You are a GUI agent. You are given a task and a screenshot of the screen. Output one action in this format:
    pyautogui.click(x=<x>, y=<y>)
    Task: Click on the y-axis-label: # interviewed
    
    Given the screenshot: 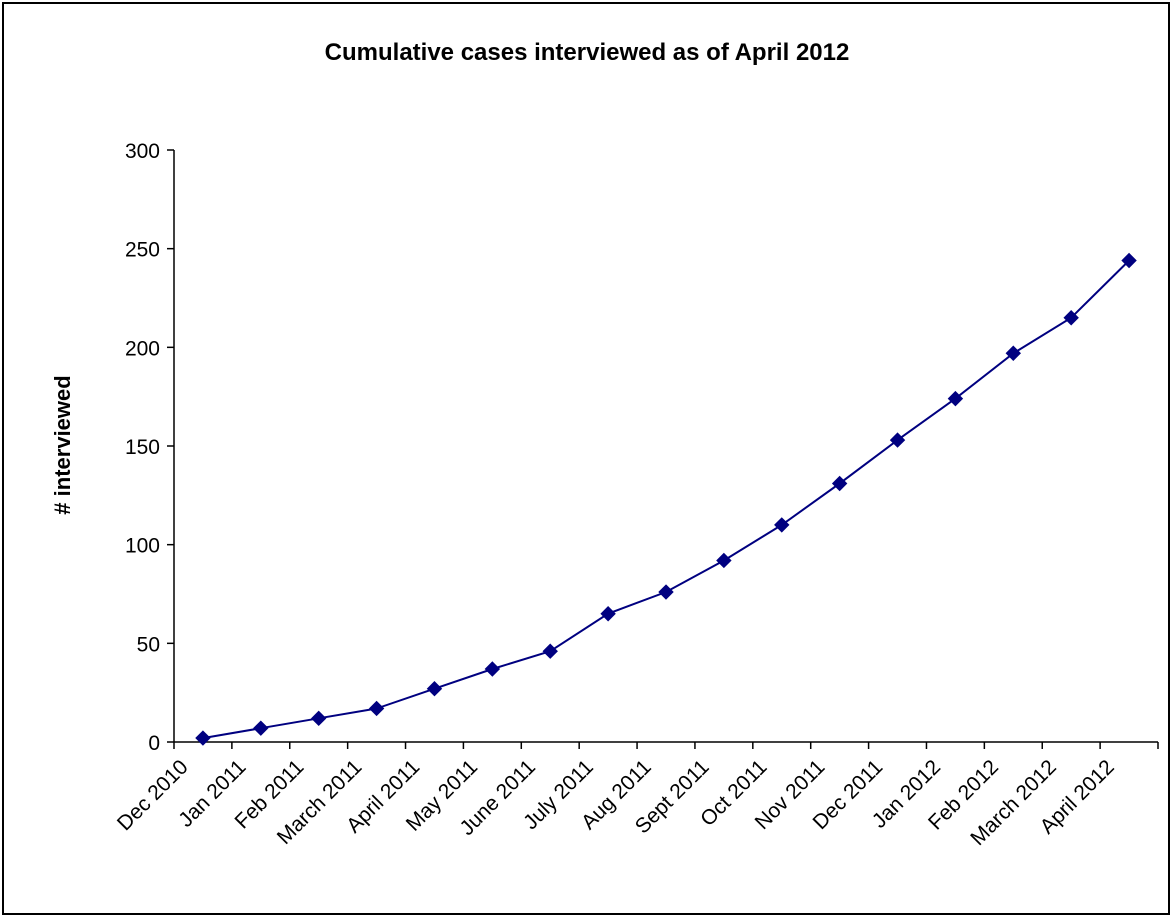 What is the action you would take?
    pyautogui.click(x=62, y=444)
    